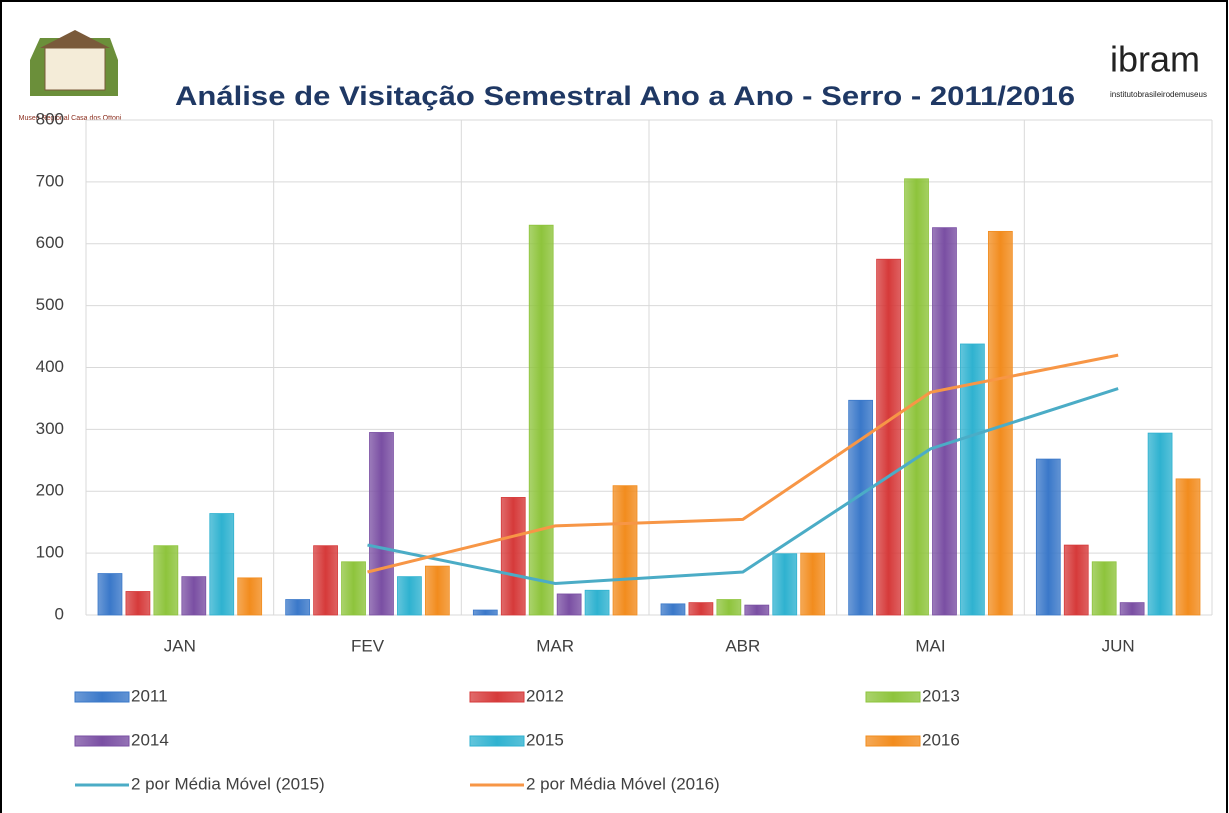  I want to click on legend-label: 2015, so click(545, 739).